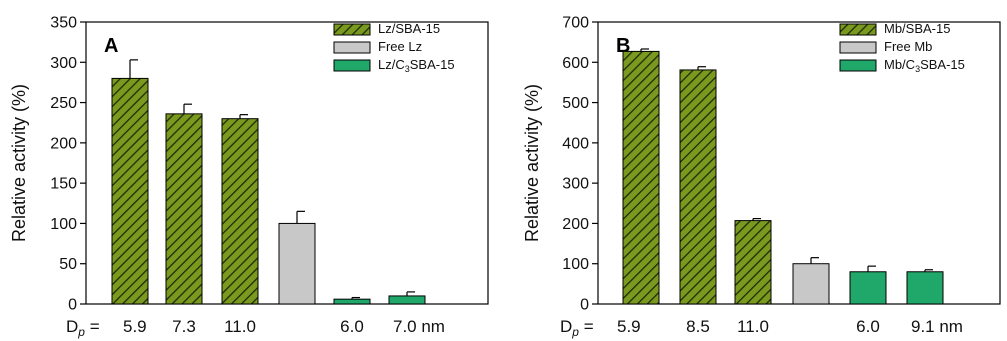 The width and height of the screenshot is (1007, 341). What do you see at coordinates (908, 46) in the screenshot?
I see `legend-label: Free Mb` at bounding box center [908, 46].